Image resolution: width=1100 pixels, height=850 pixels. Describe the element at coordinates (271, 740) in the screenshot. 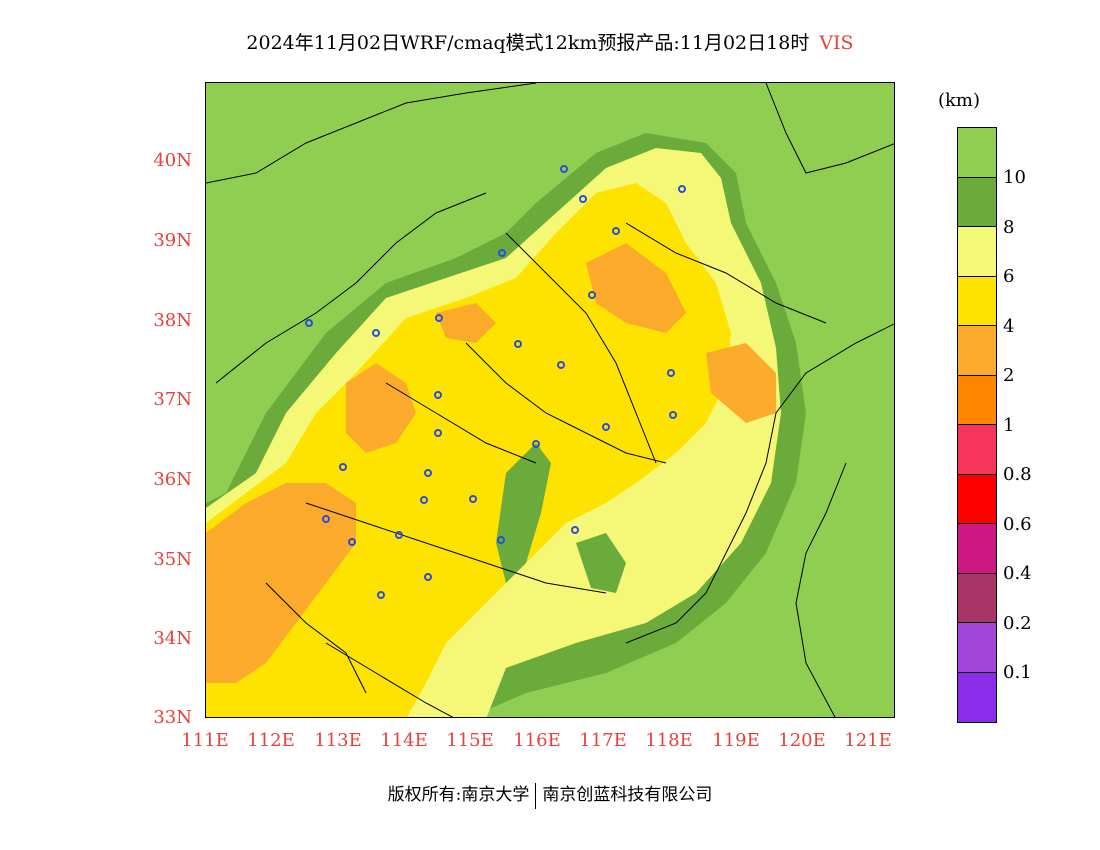

I see `lon-label-112e: 112E` at that location.